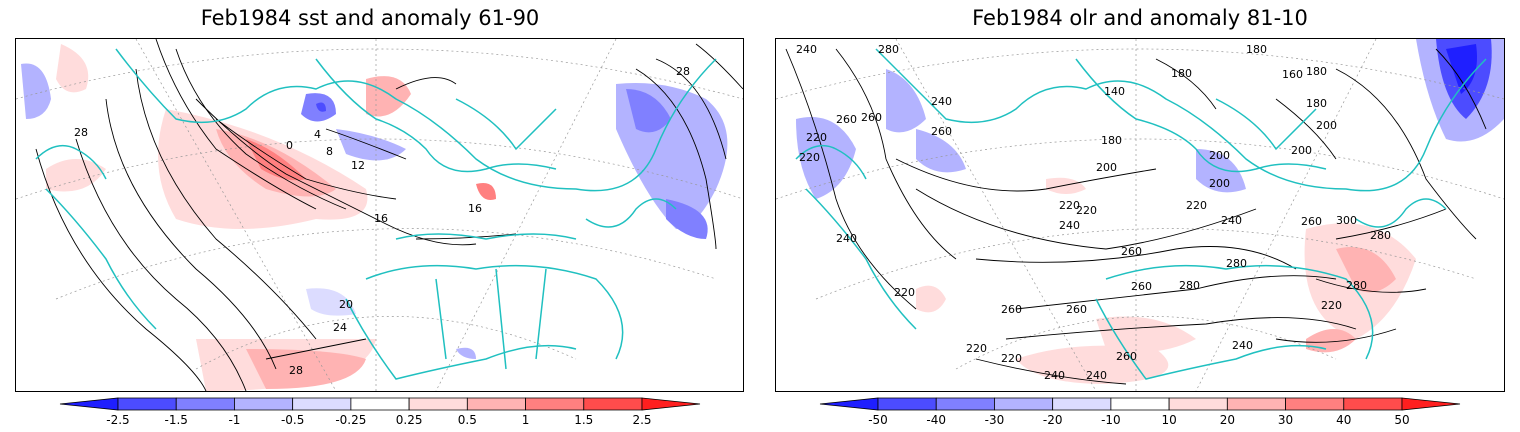 Image resolution: width=1520 pixels, height=432 pixels. Describe the element at coordinates (1168, 420) in the screenshot. I see `colorbar-tick-label: 10` at that location.